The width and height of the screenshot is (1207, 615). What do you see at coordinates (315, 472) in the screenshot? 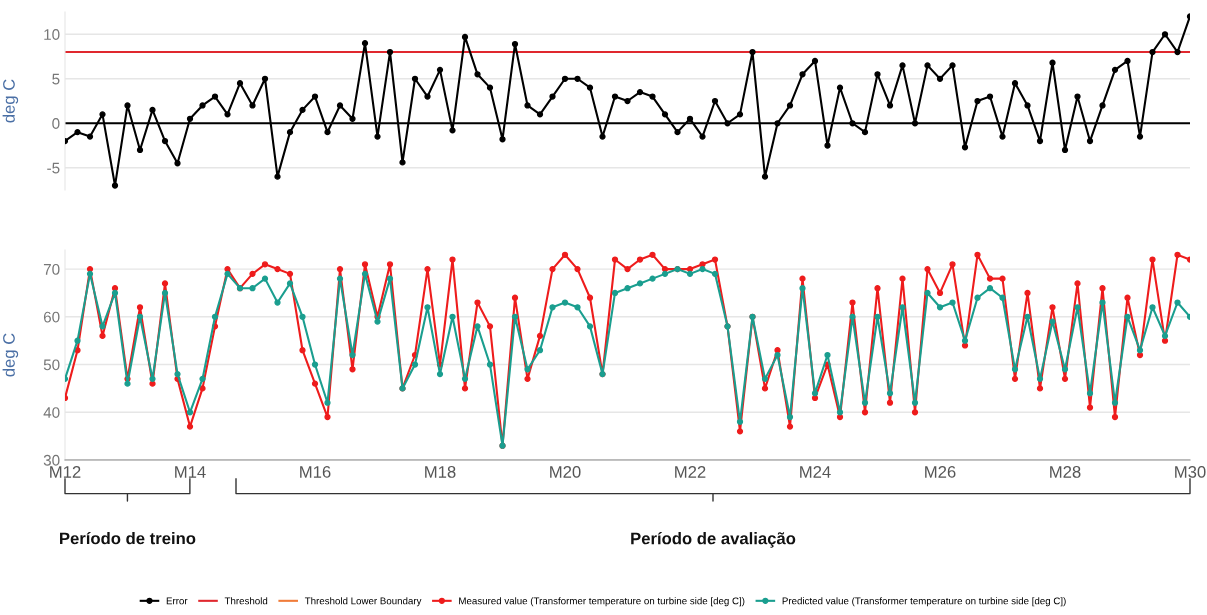
I see `x-tick-label: M16` at bounding box center [315, 472].